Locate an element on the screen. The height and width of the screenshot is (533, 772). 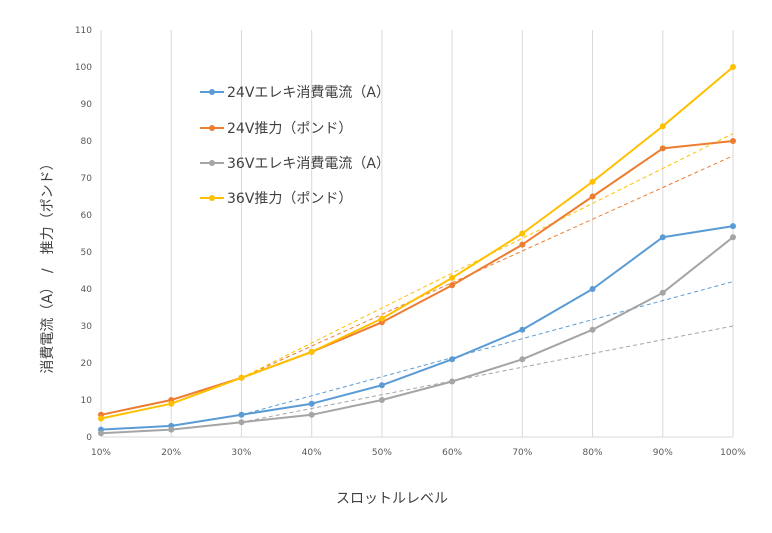
x-axis-title: スロットルレベル is located at coordinates (392, 499).